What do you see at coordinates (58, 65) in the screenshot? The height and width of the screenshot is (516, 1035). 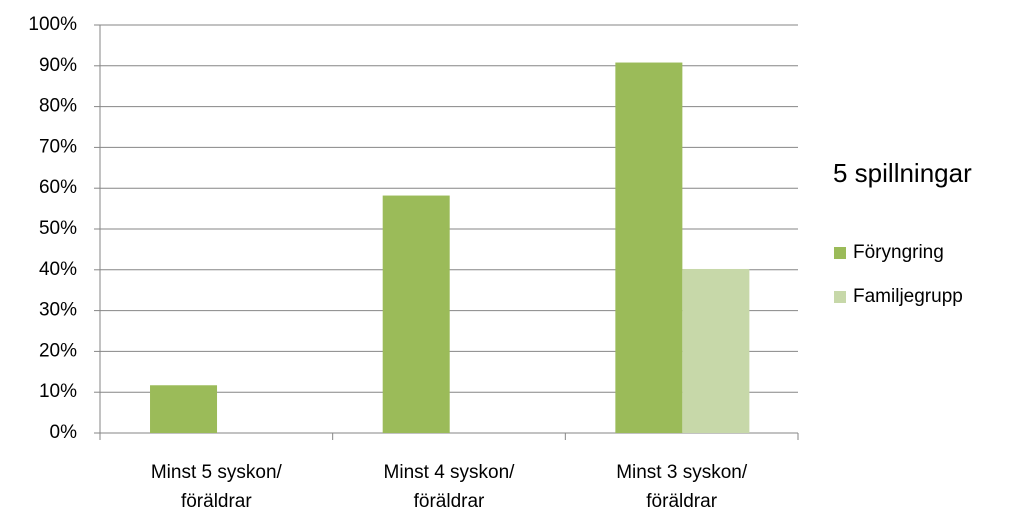 I see `y-tick-label: 90%` at bounding box center [58, 65].